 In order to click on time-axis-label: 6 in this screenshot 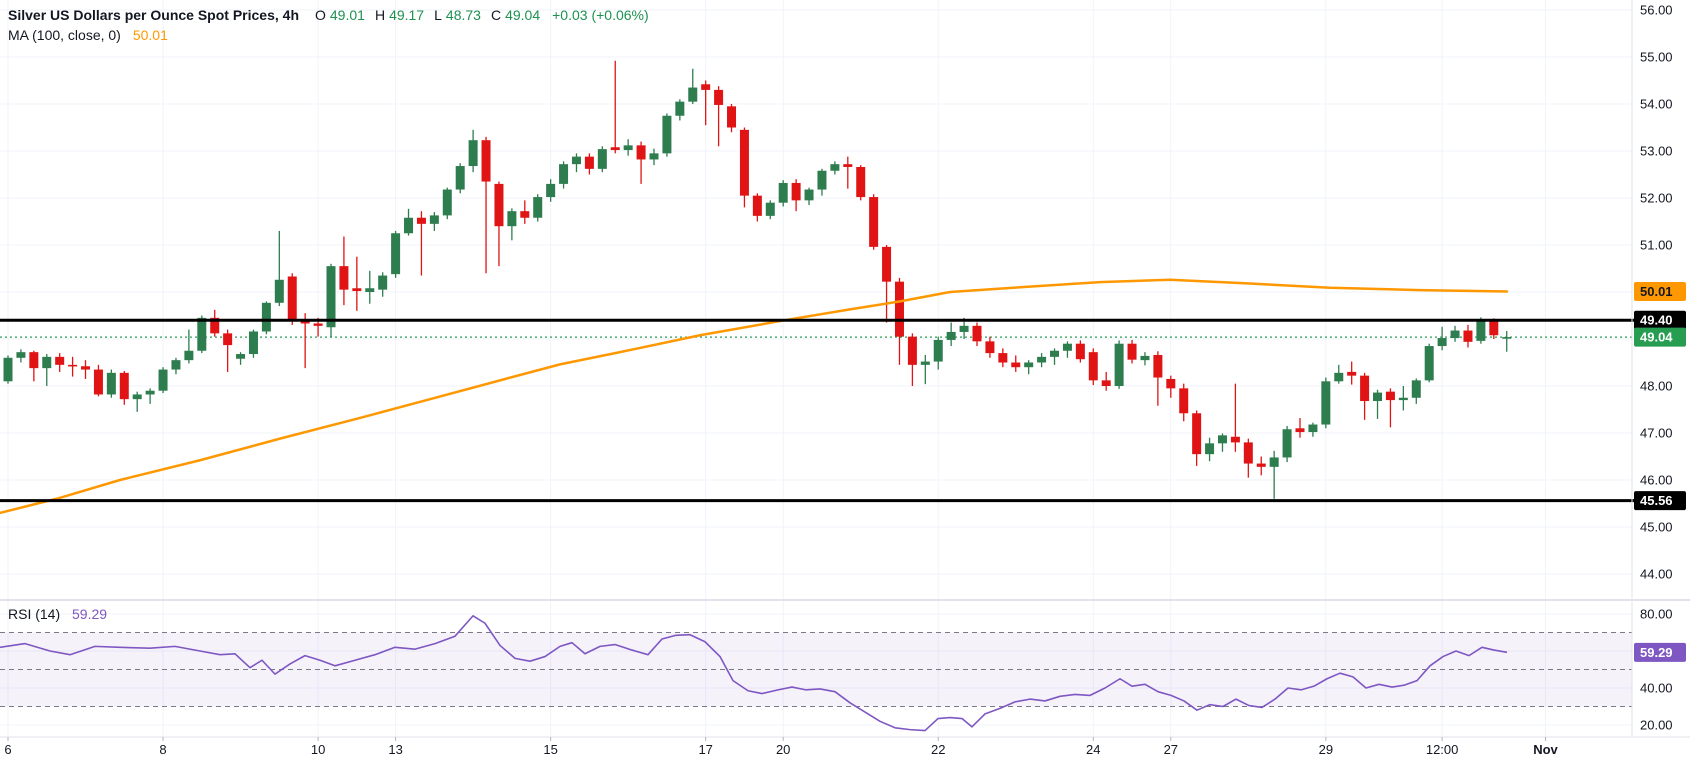, I will do `click(7, 749)`.